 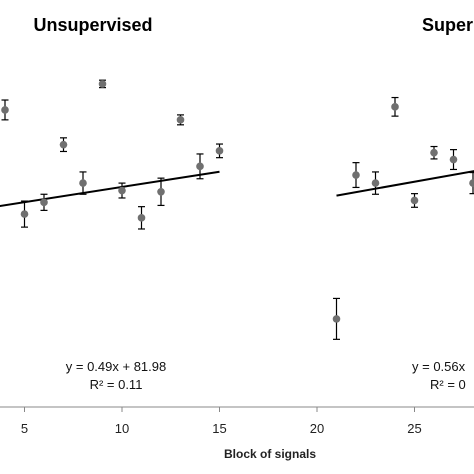 What do you see at coordinates (447, 25) in the screenshot?
I see `panel-title-supervised: Super` at bounding box center [447, 25].